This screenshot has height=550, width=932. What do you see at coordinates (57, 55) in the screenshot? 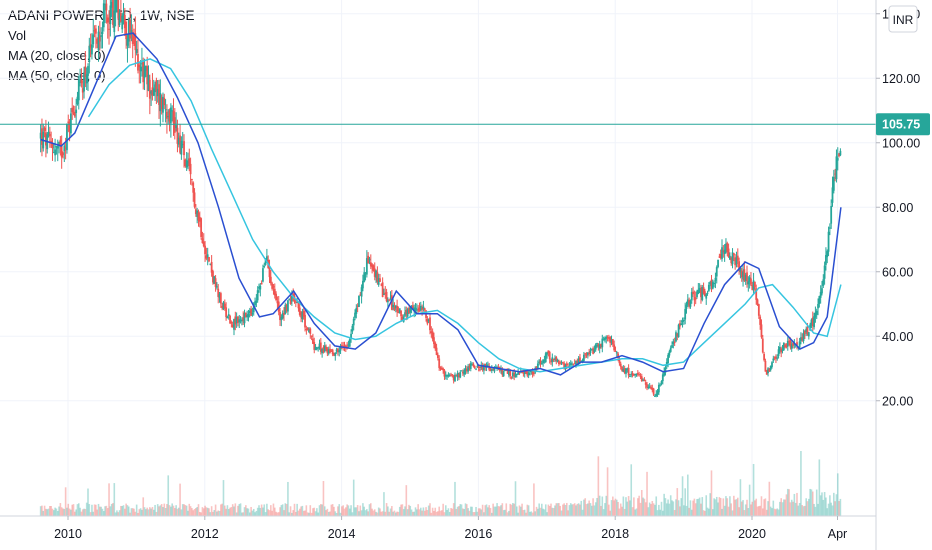
I see `legend-ma20: MA (20, close, 0)` at bounding box center [57, 55].